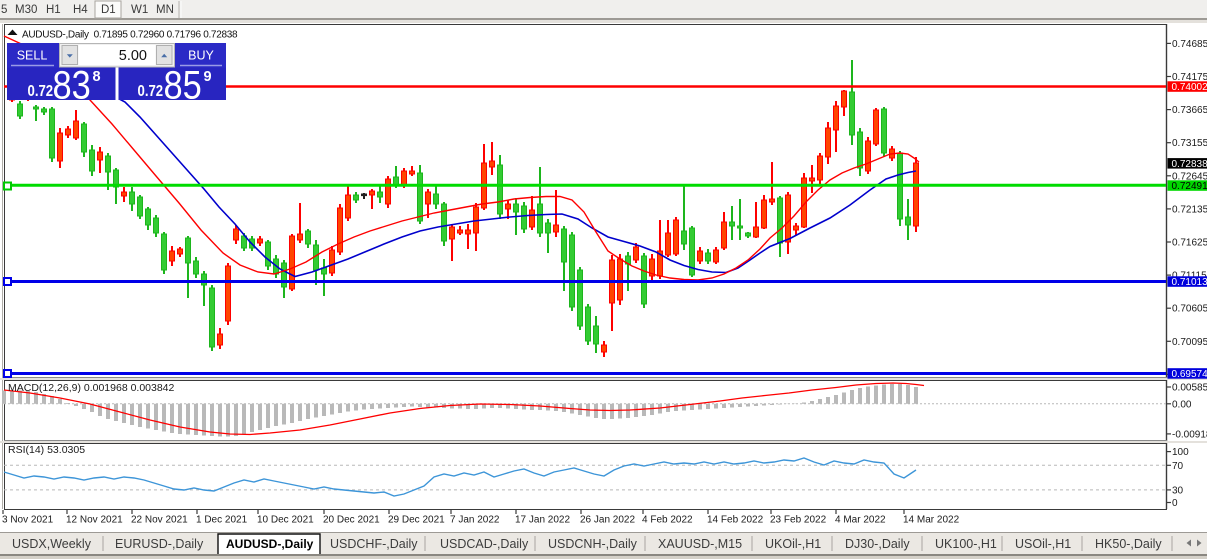 The width and height of the screenshot is (1207, 559). What do you see at coordinates (97, 77) in the screenshot?
I see `svg-text: 8` at bounding box center [97, 77].